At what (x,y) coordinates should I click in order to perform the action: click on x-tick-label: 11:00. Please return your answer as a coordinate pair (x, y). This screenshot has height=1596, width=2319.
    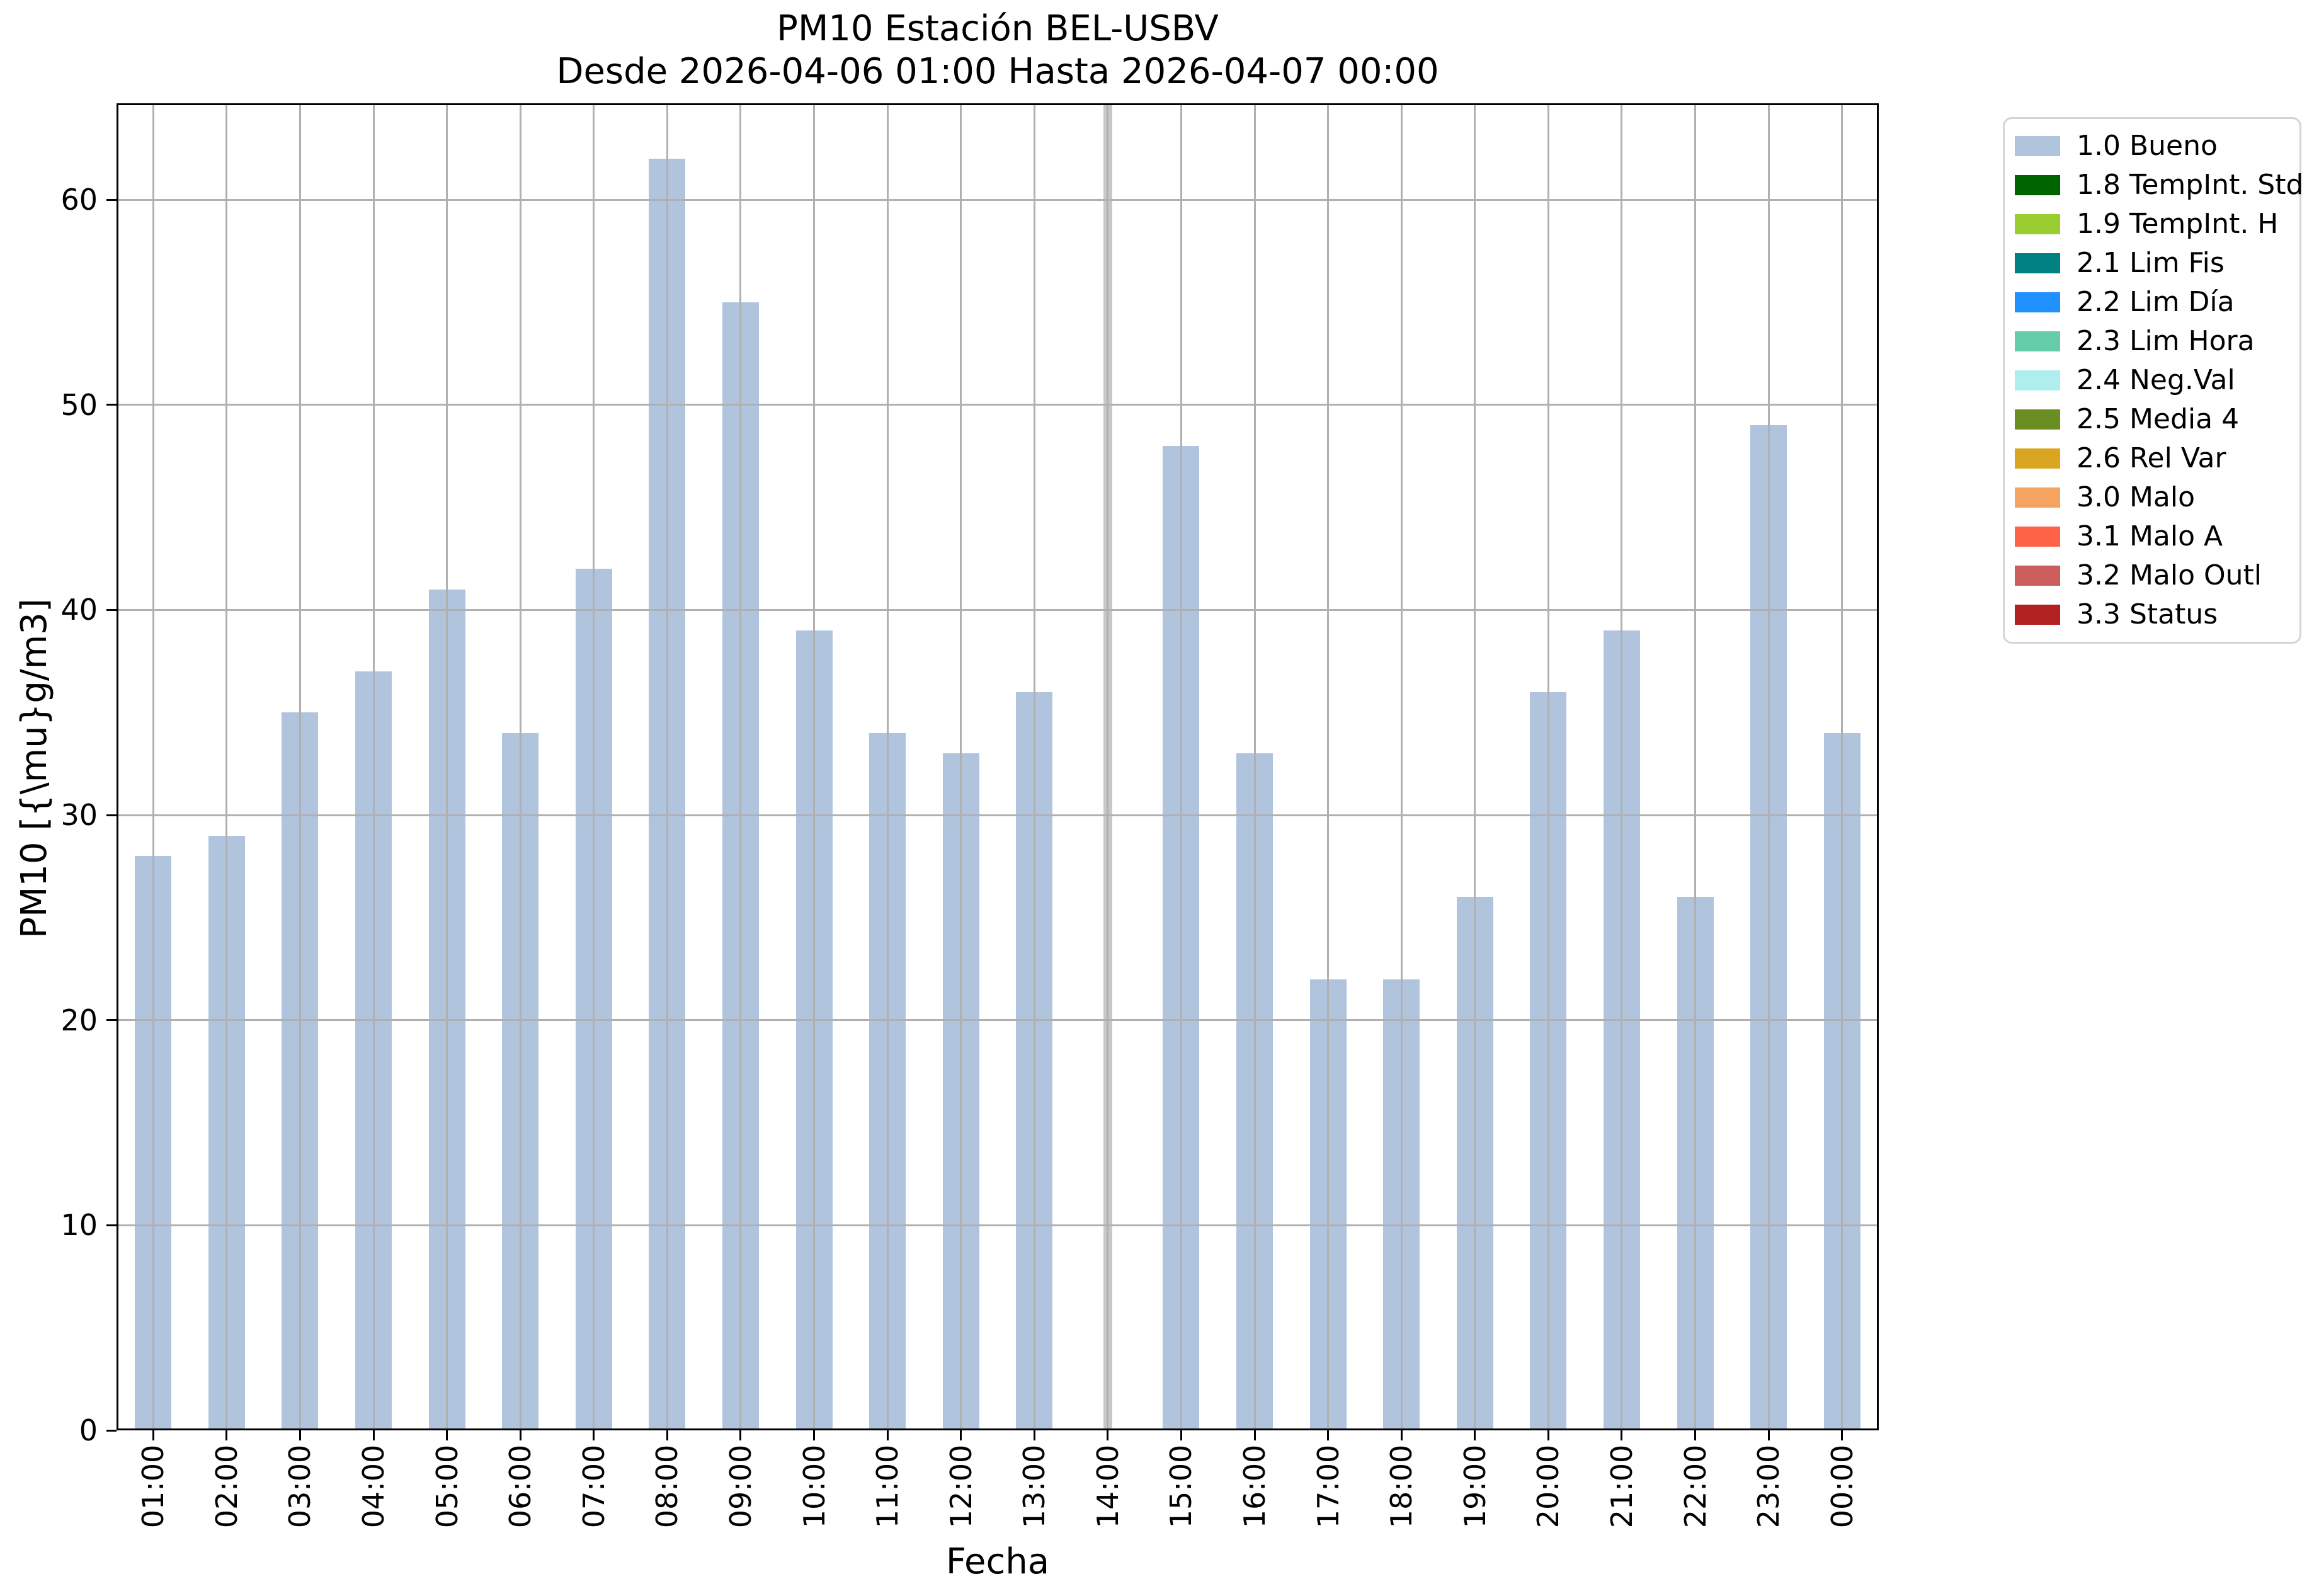
    Looking at the image, I should click on (887, 1486).